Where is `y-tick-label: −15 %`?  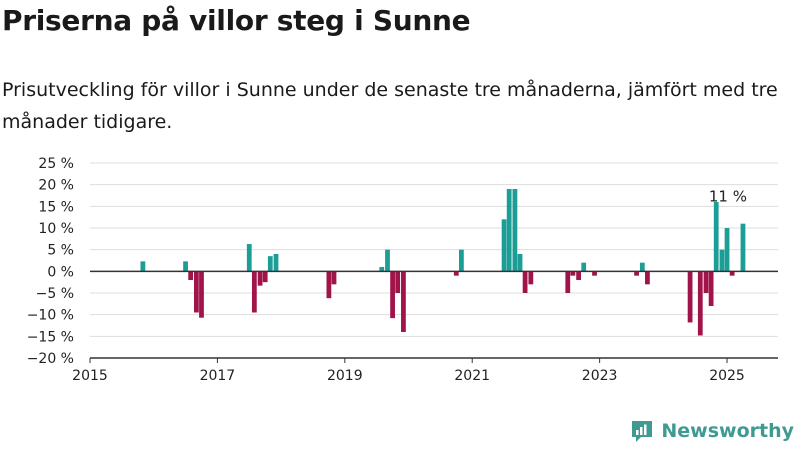 y-tick-label: −15 % is located at coordinates (50, 337).